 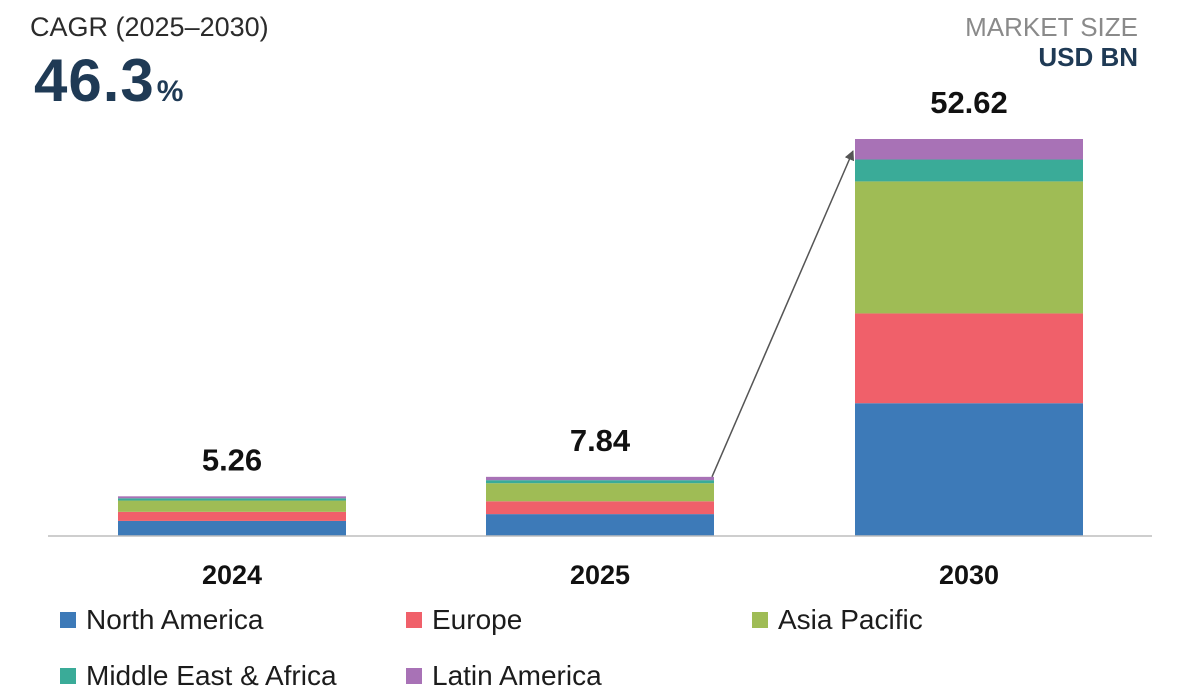 What do you see at coordinates (600, 508) in the screenshot?
I see `bar-segment-2025-europe` at bounding box center [600, 508].